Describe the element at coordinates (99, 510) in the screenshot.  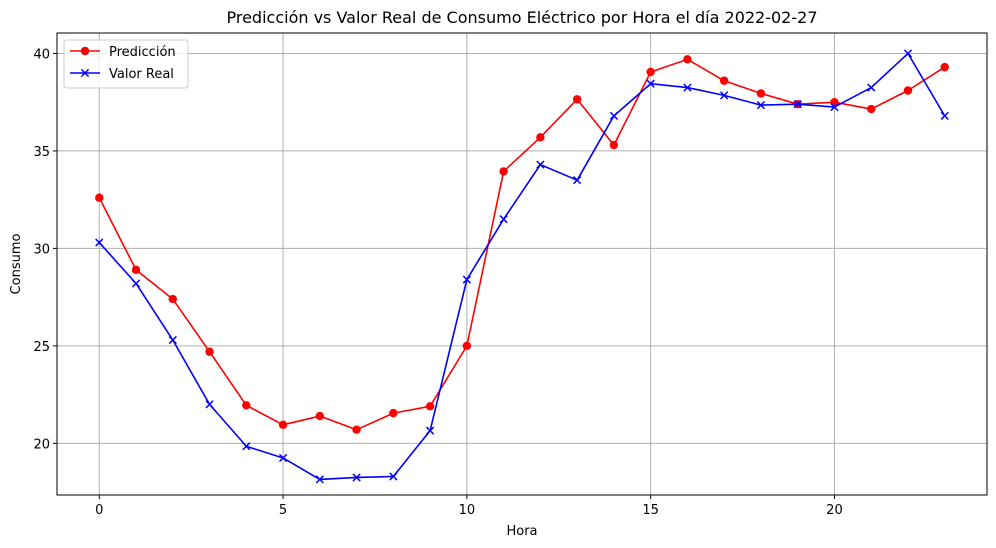
I see `x-tick-label-0: 0` at that location.